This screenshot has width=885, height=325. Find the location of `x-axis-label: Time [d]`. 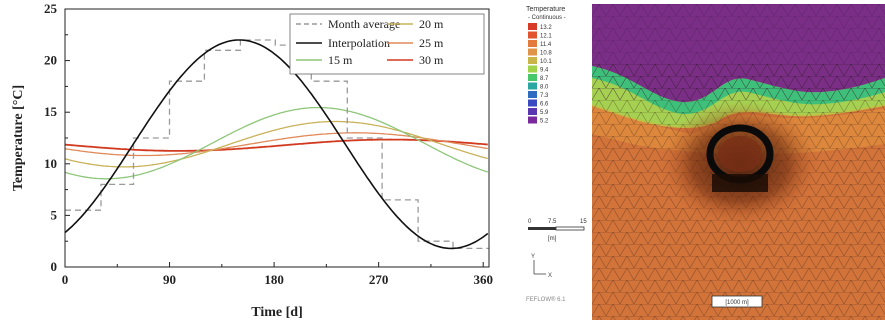

x-axis-label: Time [d] is located at coordinates (276, 312).